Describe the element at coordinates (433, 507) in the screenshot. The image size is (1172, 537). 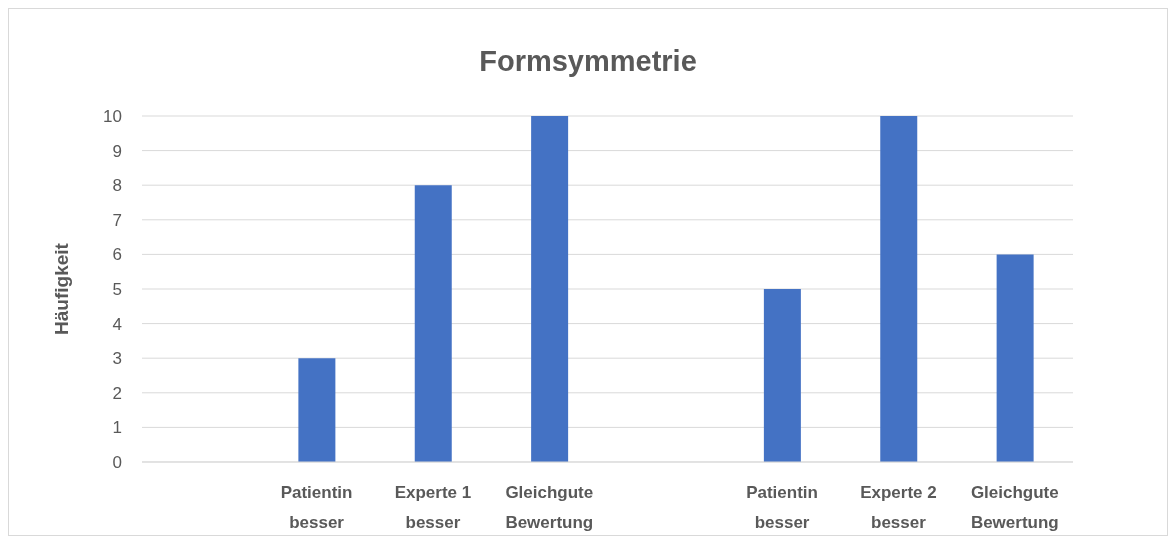
I see `x-tick-label: Experte 1 besser` at that location.